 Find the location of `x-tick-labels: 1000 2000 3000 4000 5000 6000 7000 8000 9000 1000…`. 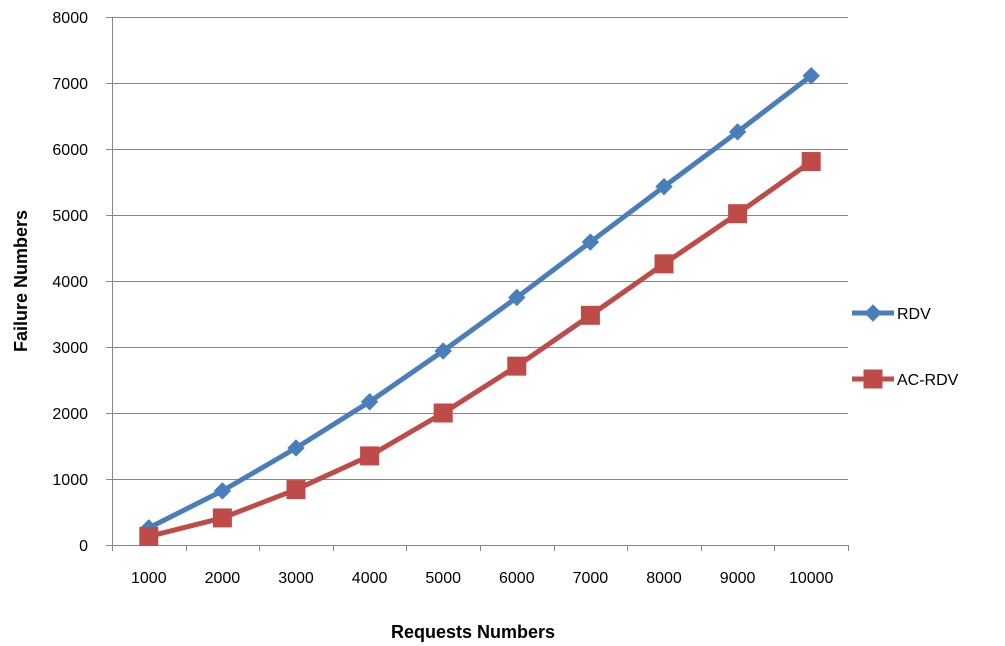

x-tick-labels: 1000 2000 3000 4000 5000 6000 7000 8000 9000 1000… is located at coordinates (482, 578).